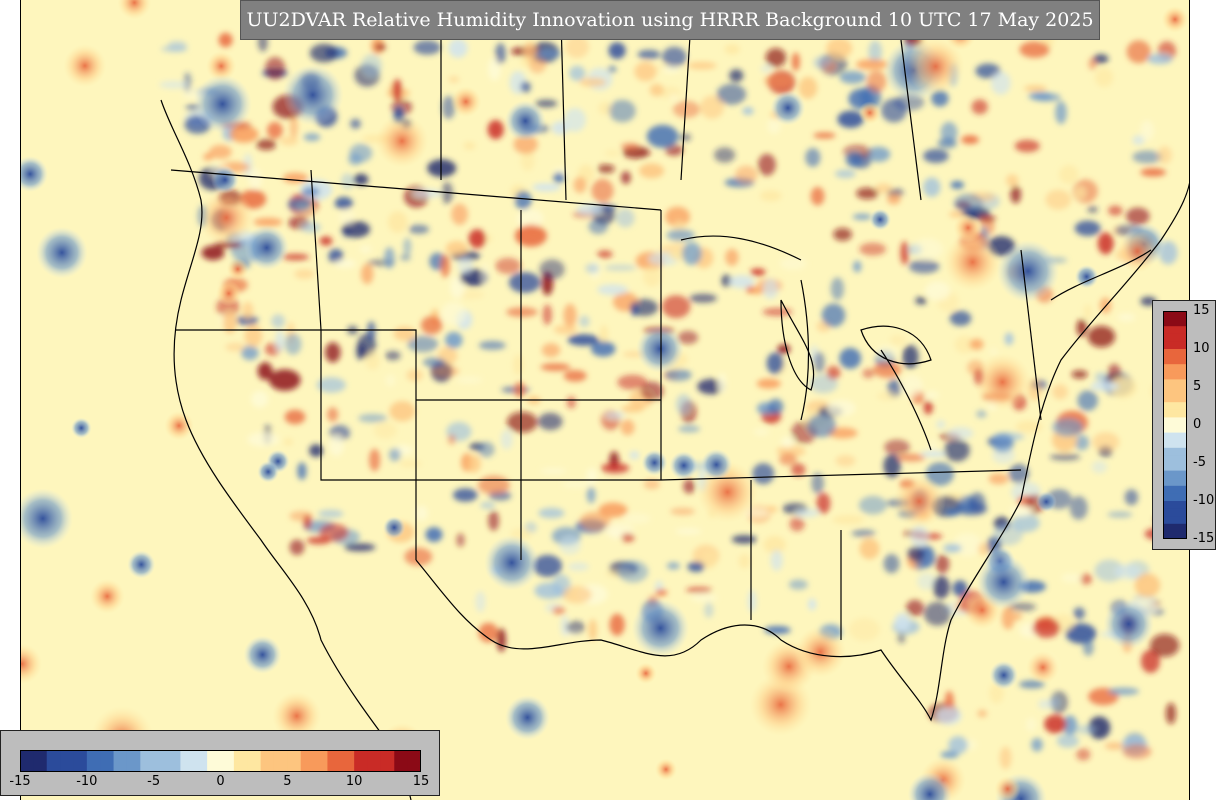 This screenshot has width=1216, height=800. Describe the element at coordinates (287, 781) in the screenshot. I see `colorbar-horizontal-tick-label: 5` at that location.